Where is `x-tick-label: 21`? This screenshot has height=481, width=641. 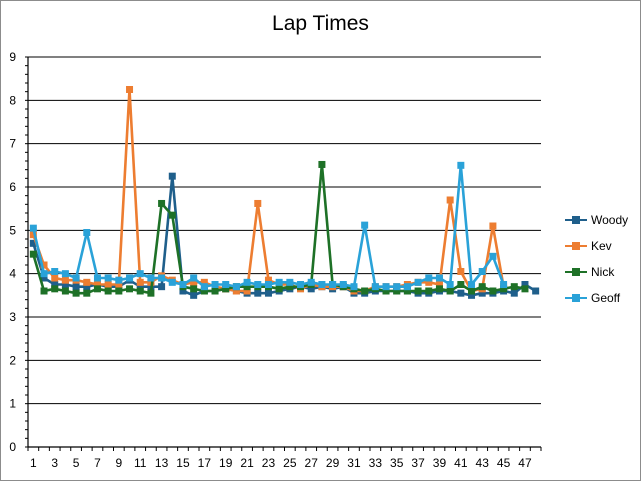
x-tick-label: 21 is located at coordinates (247, 463).